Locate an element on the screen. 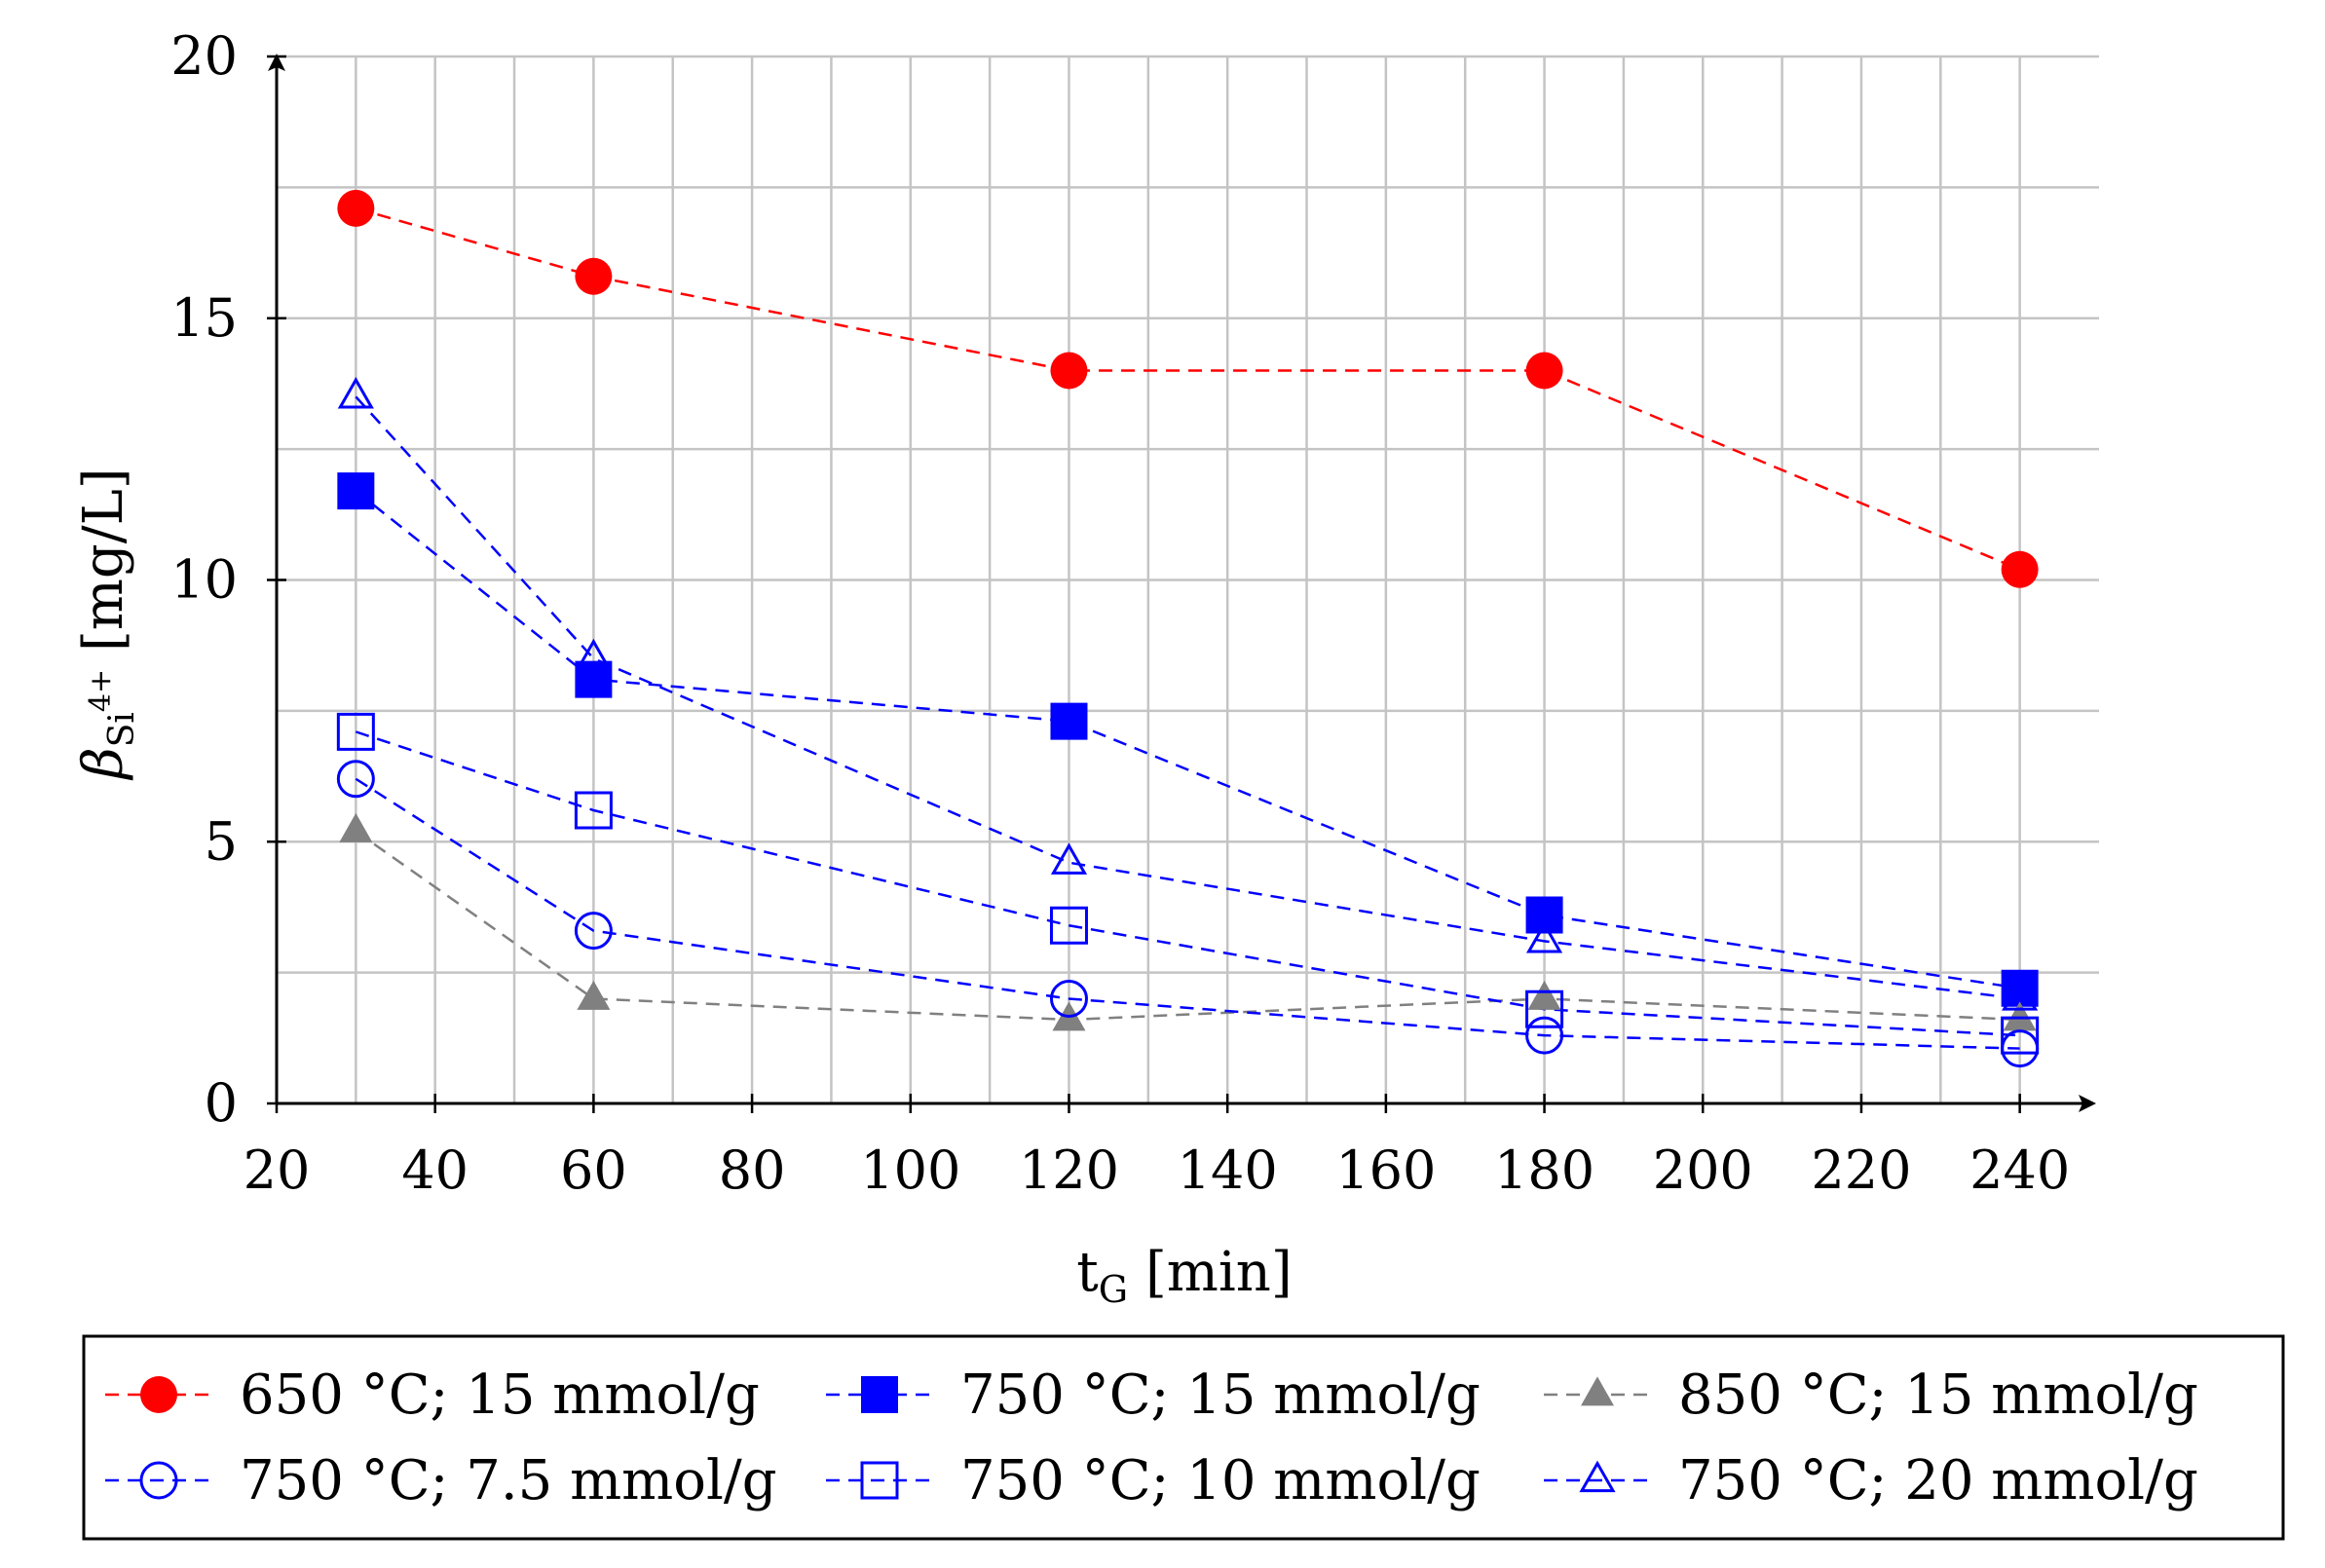 The width and height of the screenshot is (2325, 1568). x-tick-label: 140 is located at coordinates (1228, 1170).